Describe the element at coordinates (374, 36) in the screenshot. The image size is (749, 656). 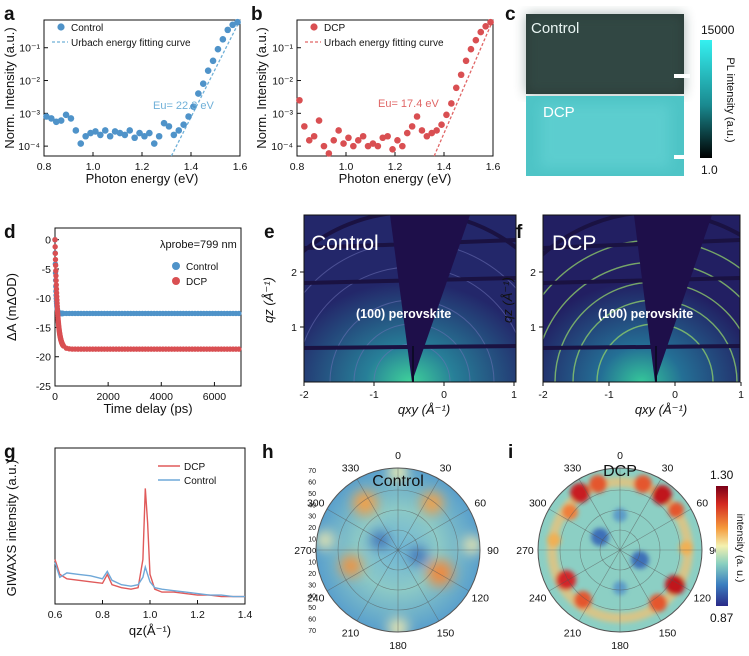
I see `panel-b-legend: DCP Urbach energy fitting curve` at that location.